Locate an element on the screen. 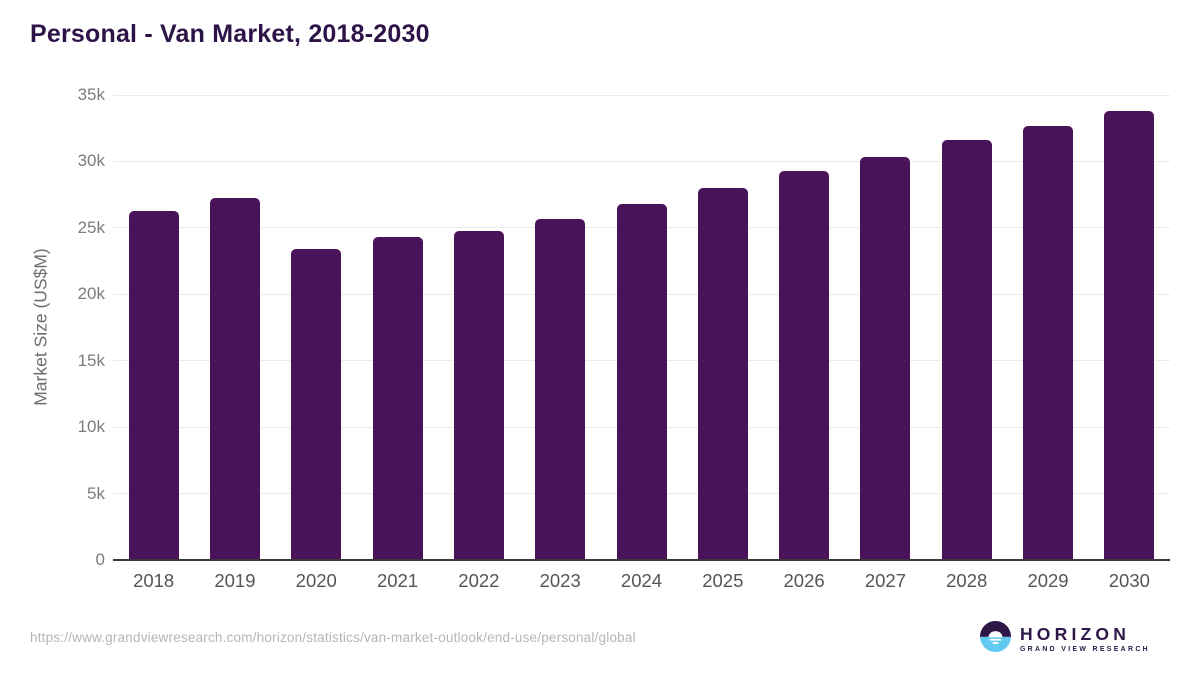  bar-2020 is located at coordinates (316, 404).